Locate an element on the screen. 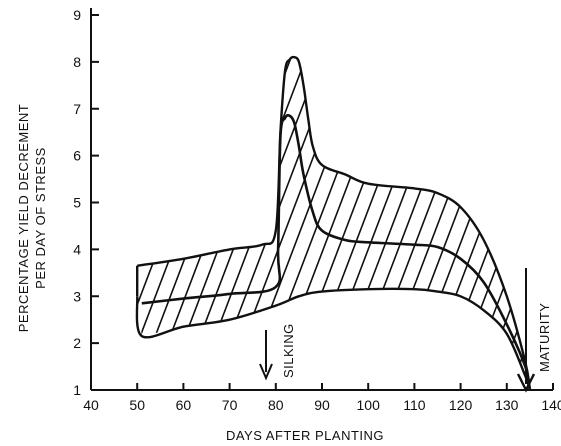  y-tick-label: 4 is located at coordinates (77, 249).